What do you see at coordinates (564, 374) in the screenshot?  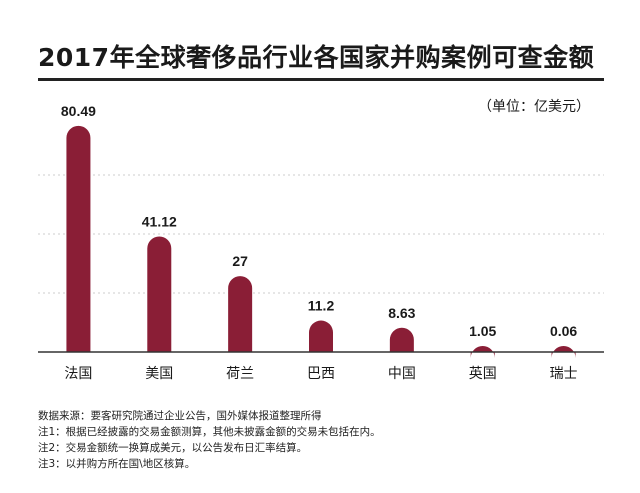 I see `category-label-6: 瑞士` at bounding box center [564, 374].